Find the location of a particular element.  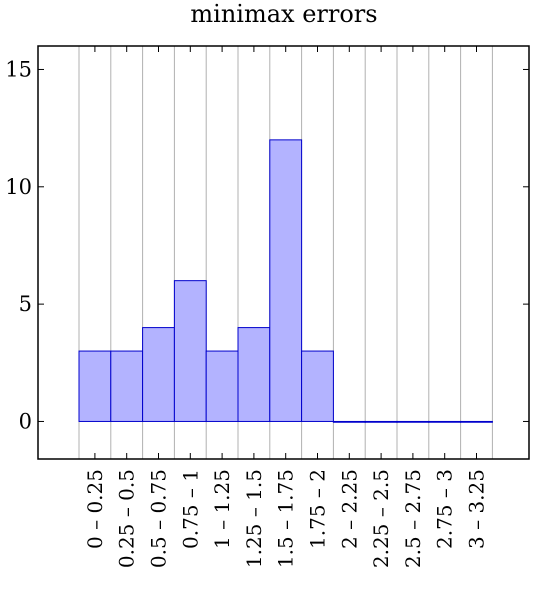

x-tick-label: 0.75 – 1 is located at coordinates (190, 509).